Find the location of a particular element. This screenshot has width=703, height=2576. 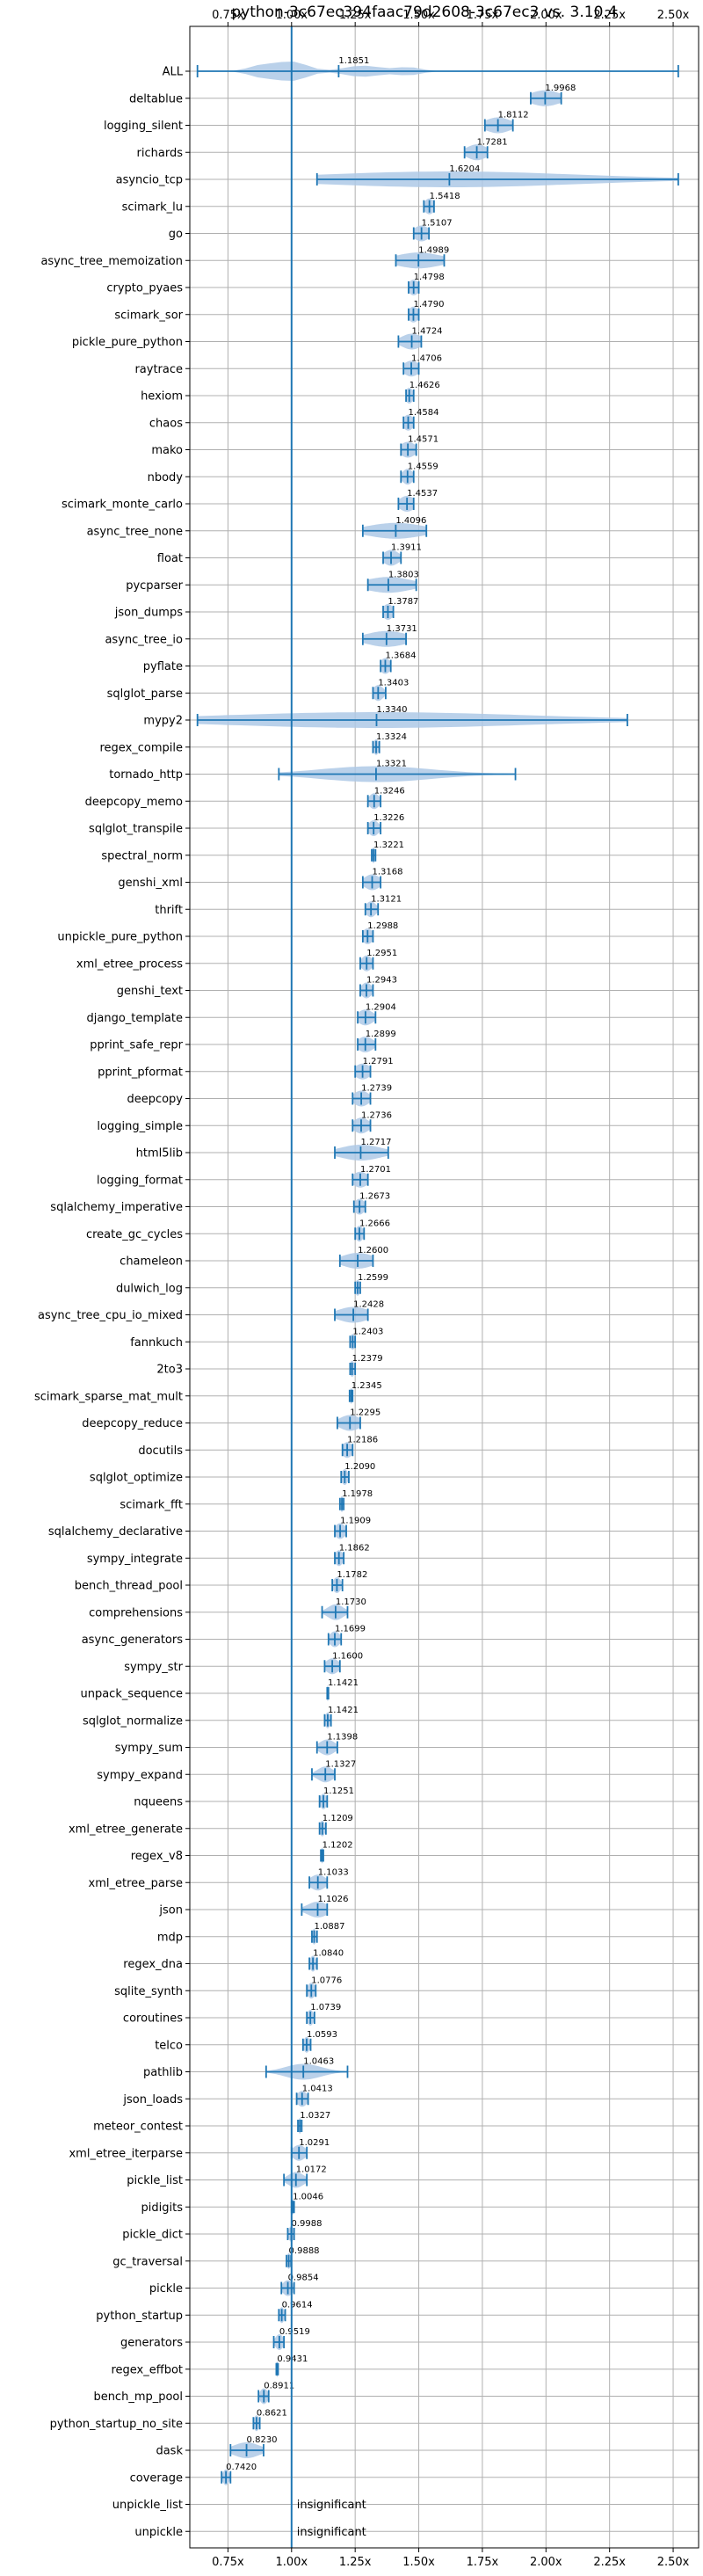

benchmark-violin-group: 0.7420 is located at coordinates (239, 2474).